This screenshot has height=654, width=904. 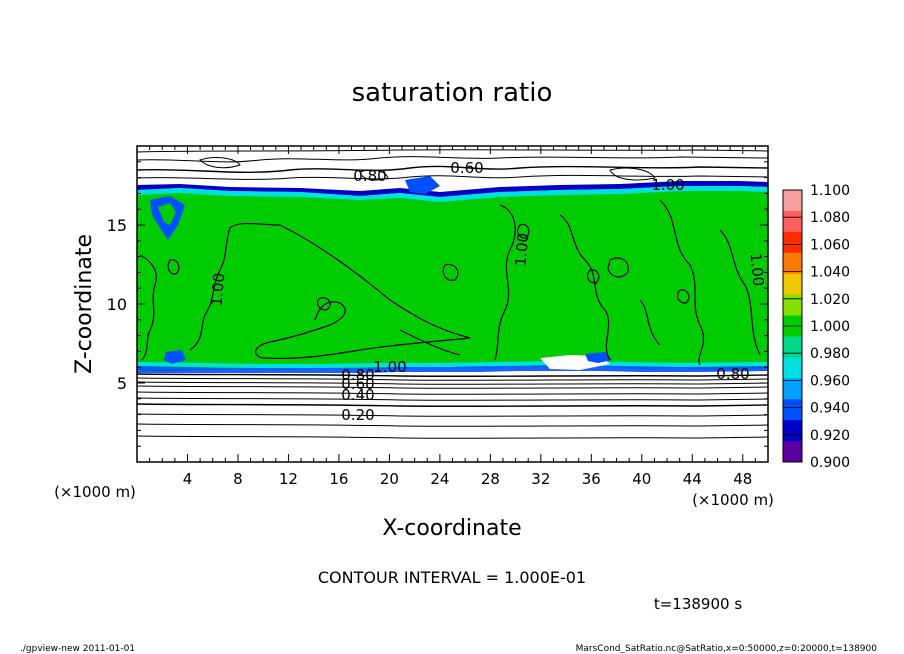 What do you see at coordinates (490, 479) in the screenshot?
I see `x-tick-label: 28` at bounding box center [490, 479].